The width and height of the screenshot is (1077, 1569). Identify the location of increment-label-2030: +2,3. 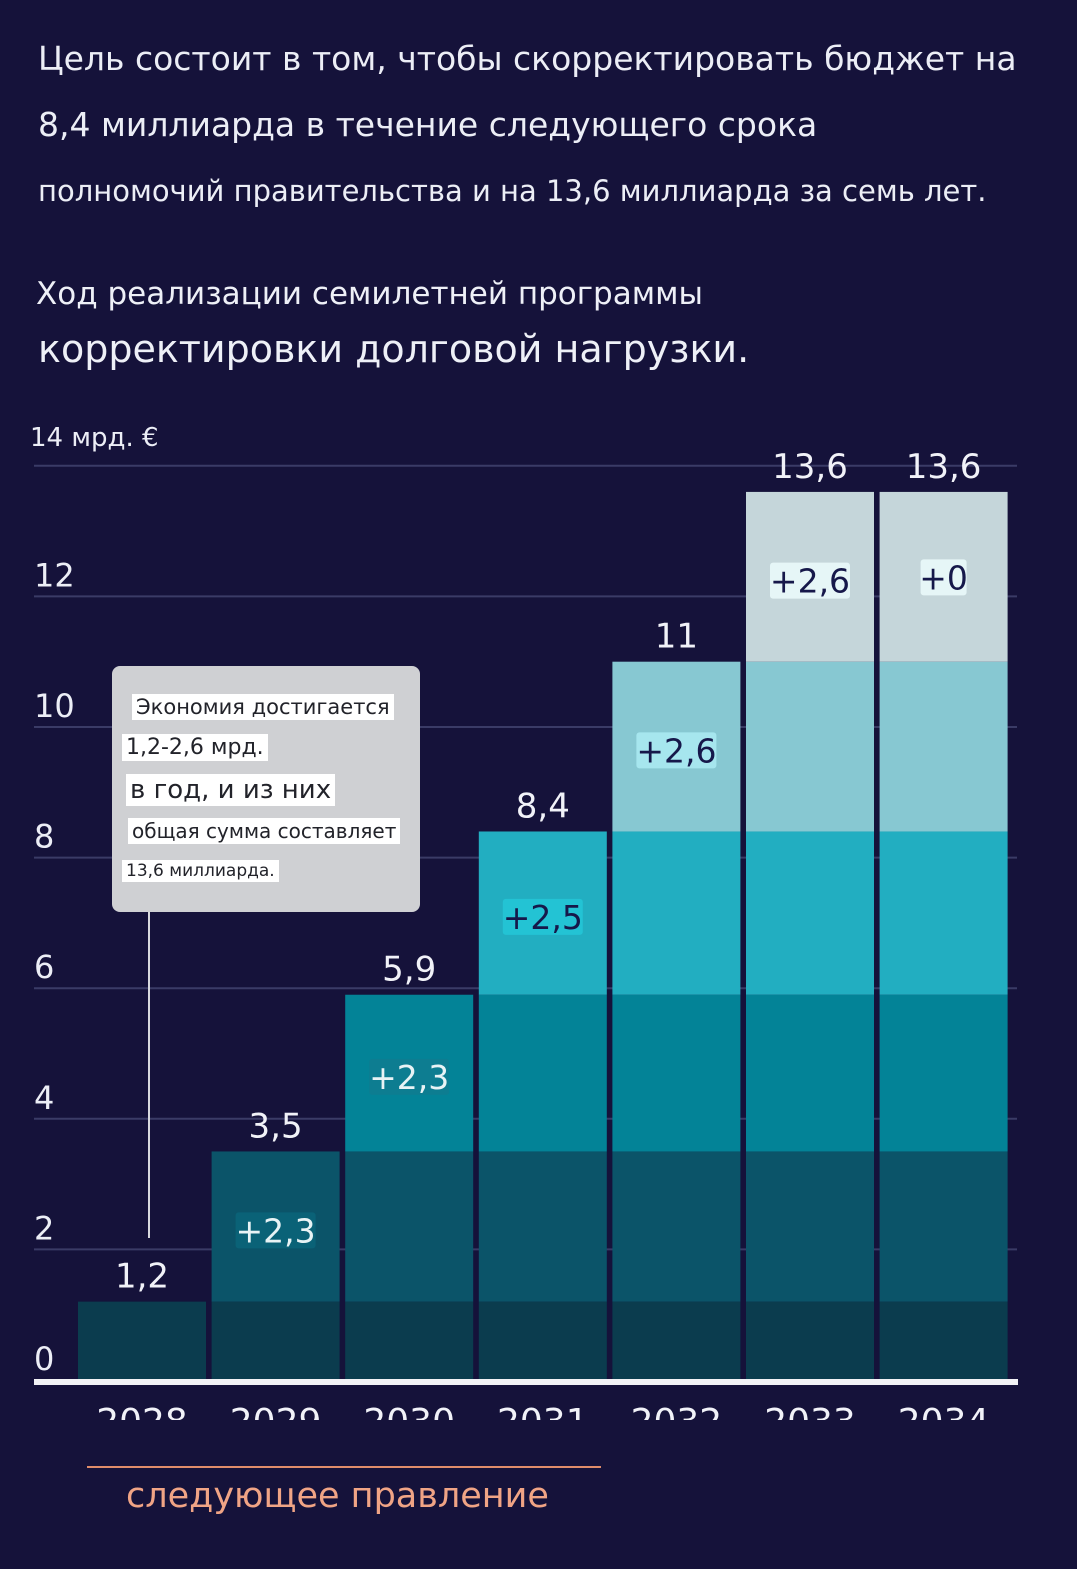
(409, 1077).